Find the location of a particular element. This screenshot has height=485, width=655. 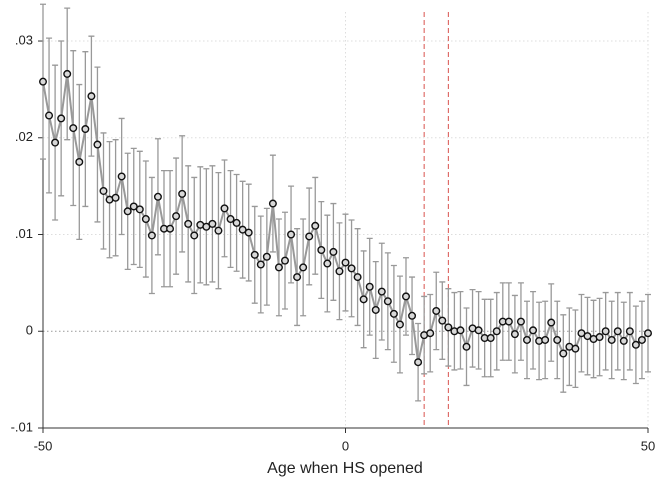

y-tick-label: .03 is located at coordinates (24, 39).